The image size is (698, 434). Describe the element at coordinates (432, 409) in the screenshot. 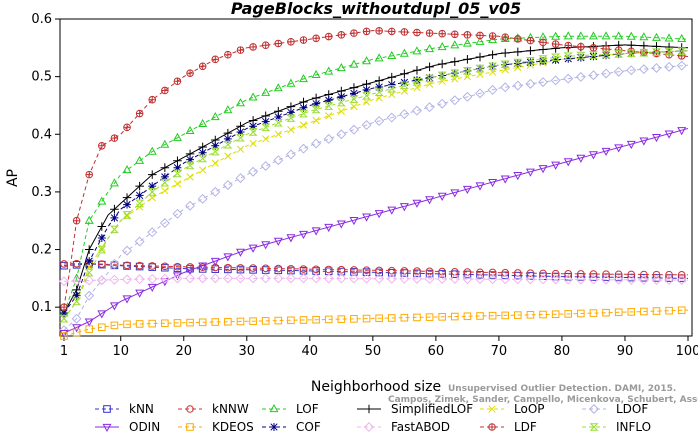

I see `legend-label-simplifiedlof: SimplifiedLOF` at that location.